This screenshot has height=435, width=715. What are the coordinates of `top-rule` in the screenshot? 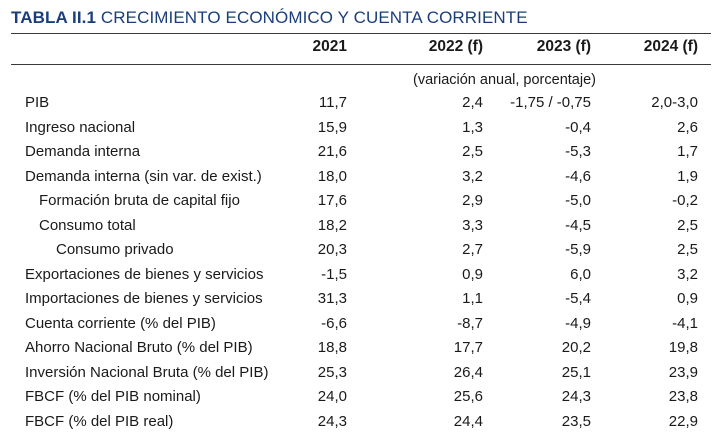 It's located at (361, 33).